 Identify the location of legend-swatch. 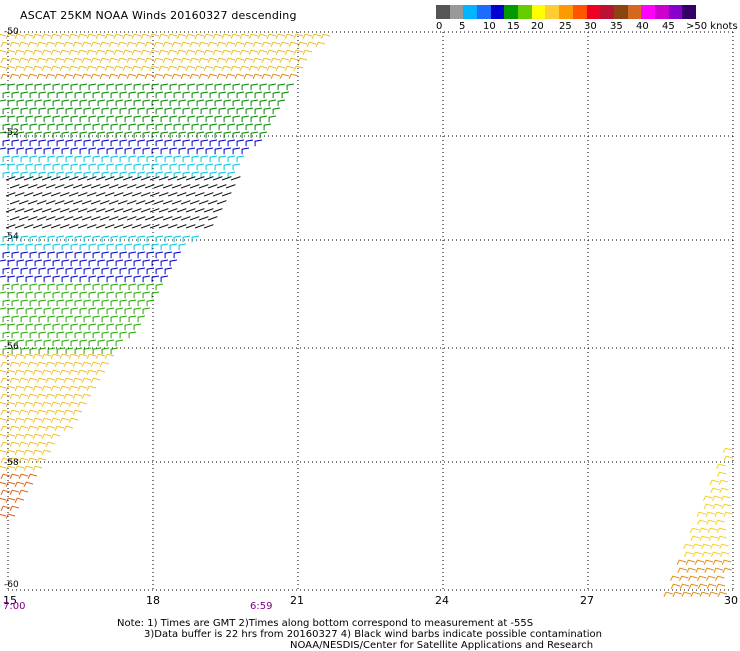
(566, 12).